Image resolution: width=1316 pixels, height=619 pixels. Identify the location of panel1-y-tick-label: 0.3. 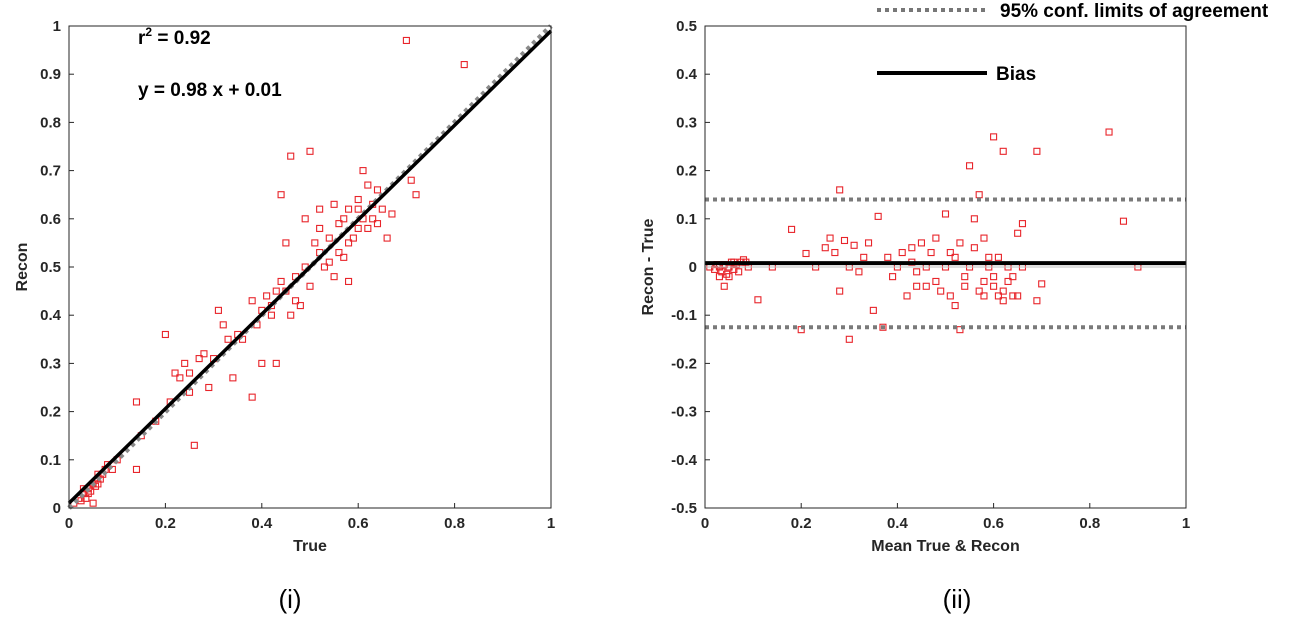
(50, 363).